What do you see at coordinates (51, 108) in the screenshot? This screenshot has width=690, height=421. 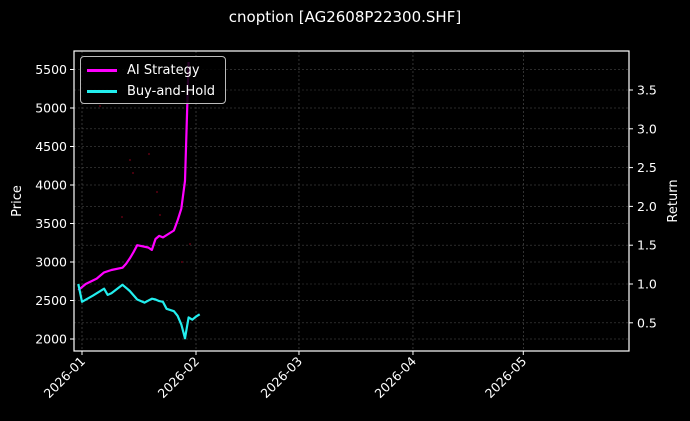 I see `y-tick-label-left: 5000` at bounding box center [51, 108].